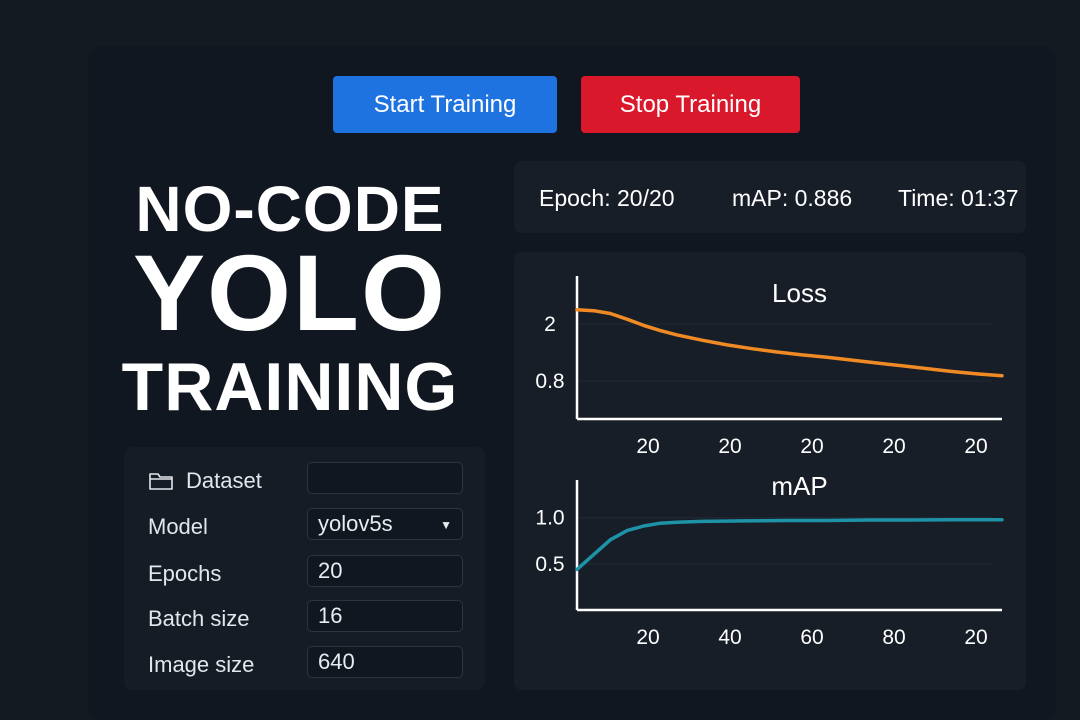 The height and width of the screenshot is (720, 1080). I want to click on headline-line-1: NO-CODE, so click(290, 209).